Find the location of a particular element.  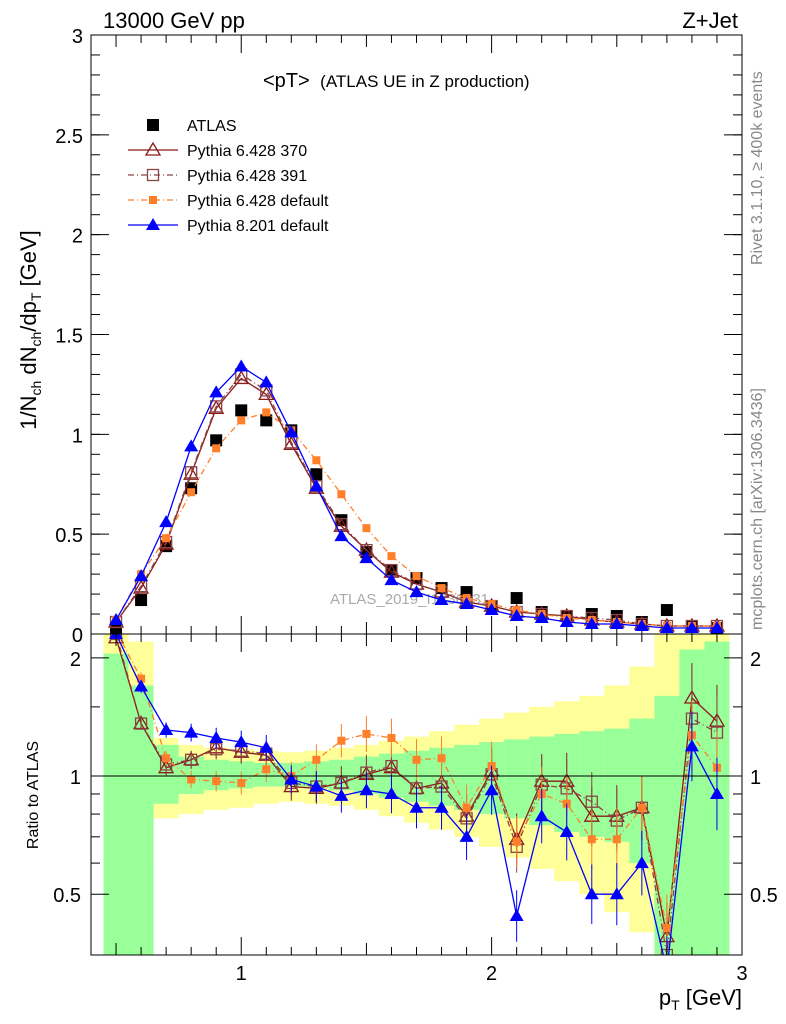

bottom-y-tick-label-right: 0.5 is located at coordinates (764, 896).